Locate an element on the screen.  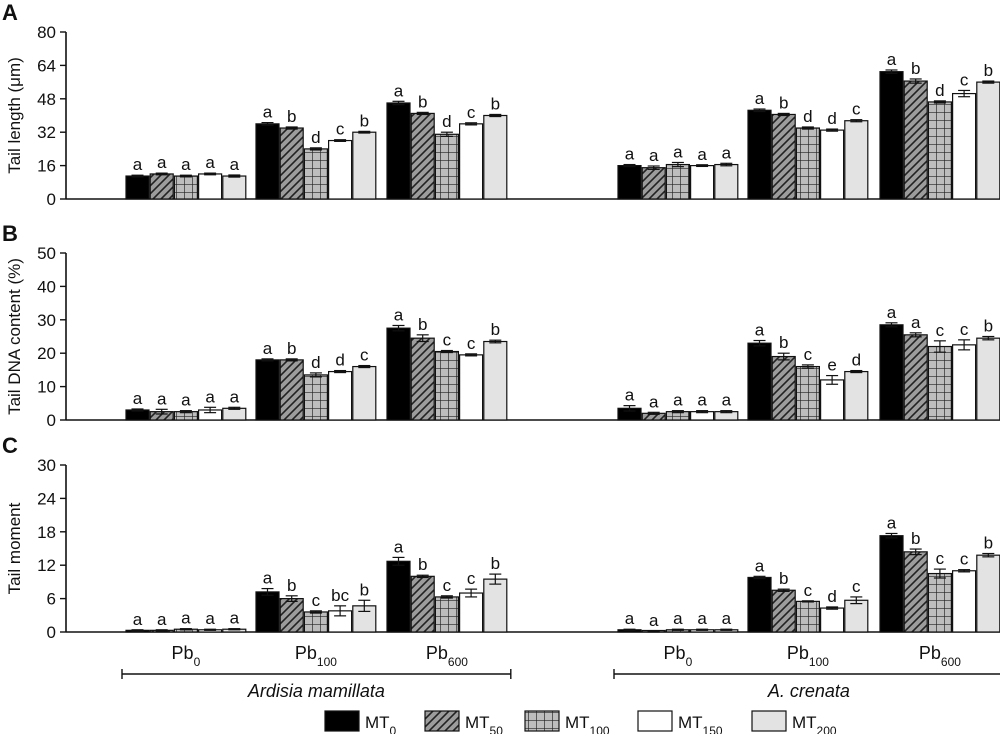
y-tick-label: 48 is located at coordinates (46, 99).